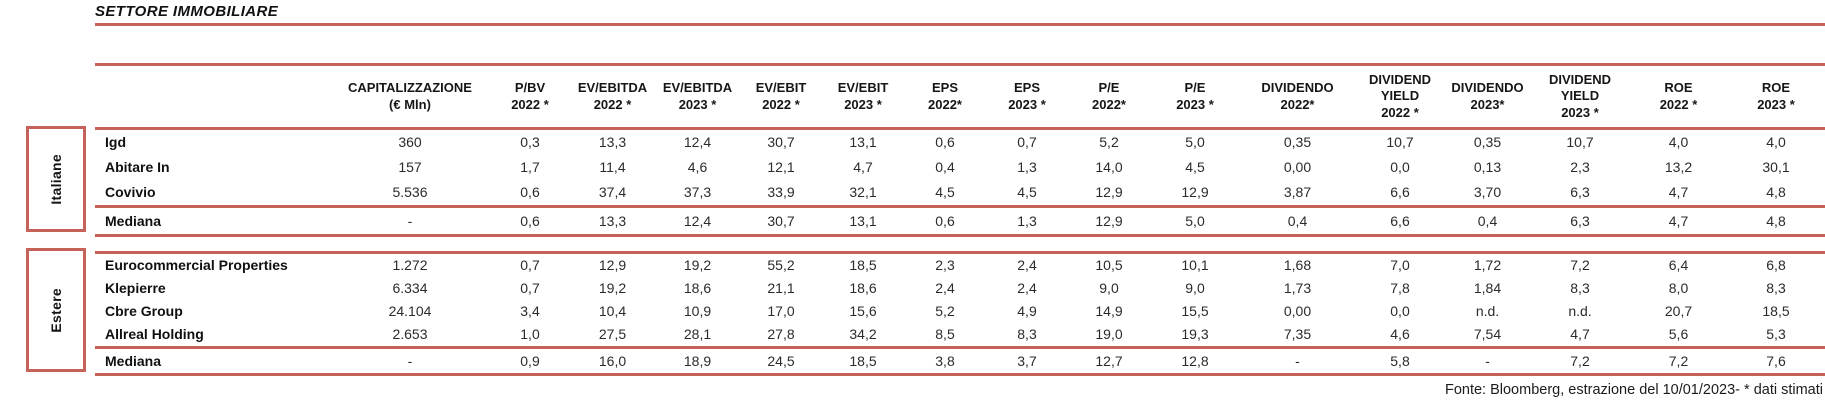 Image resolution: width=1825 pixels, height=406 pixels. I want to click on value-cell-9: 12,9, so click(1195, 192).